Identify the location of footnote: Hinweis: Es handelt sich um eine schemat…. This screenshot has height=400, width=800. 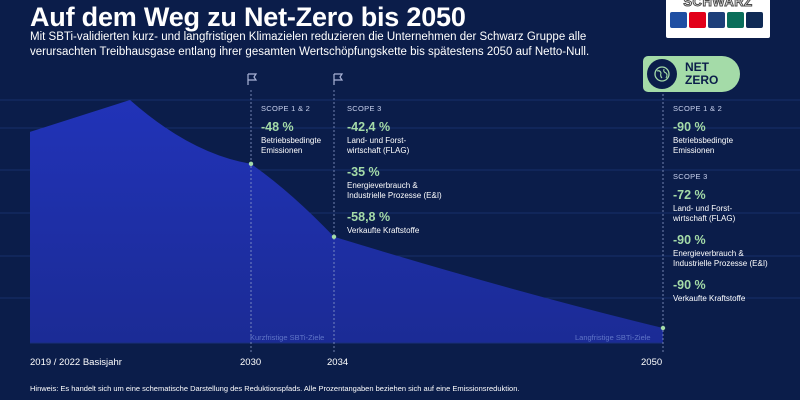
(275, 388).